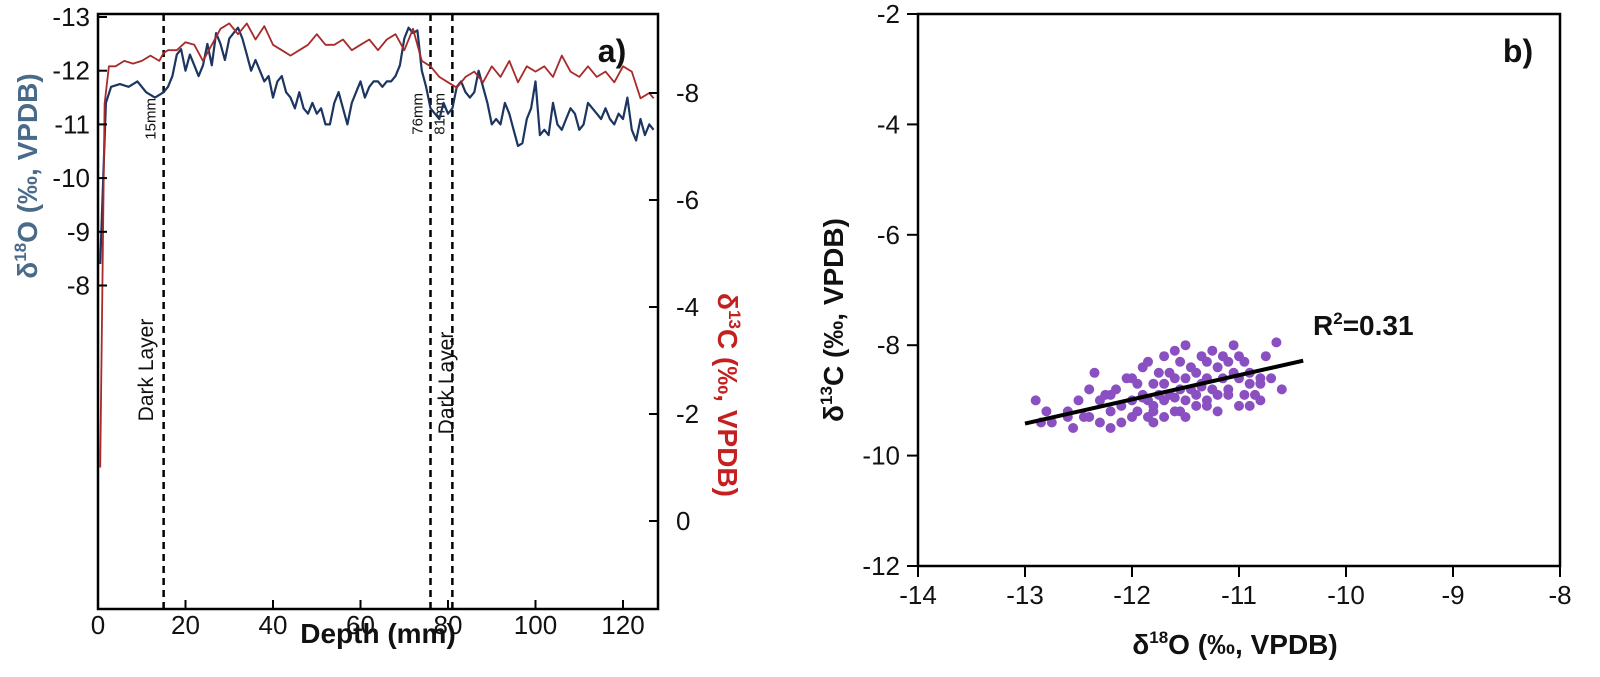  I want to click on panel-a-x-tick-label: 40, so click(273, 625).